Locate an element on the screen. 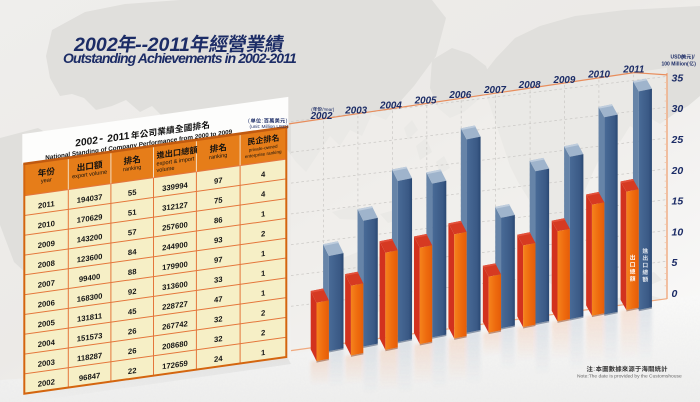  svg-text: 86 is located at coordinates (218, 220).